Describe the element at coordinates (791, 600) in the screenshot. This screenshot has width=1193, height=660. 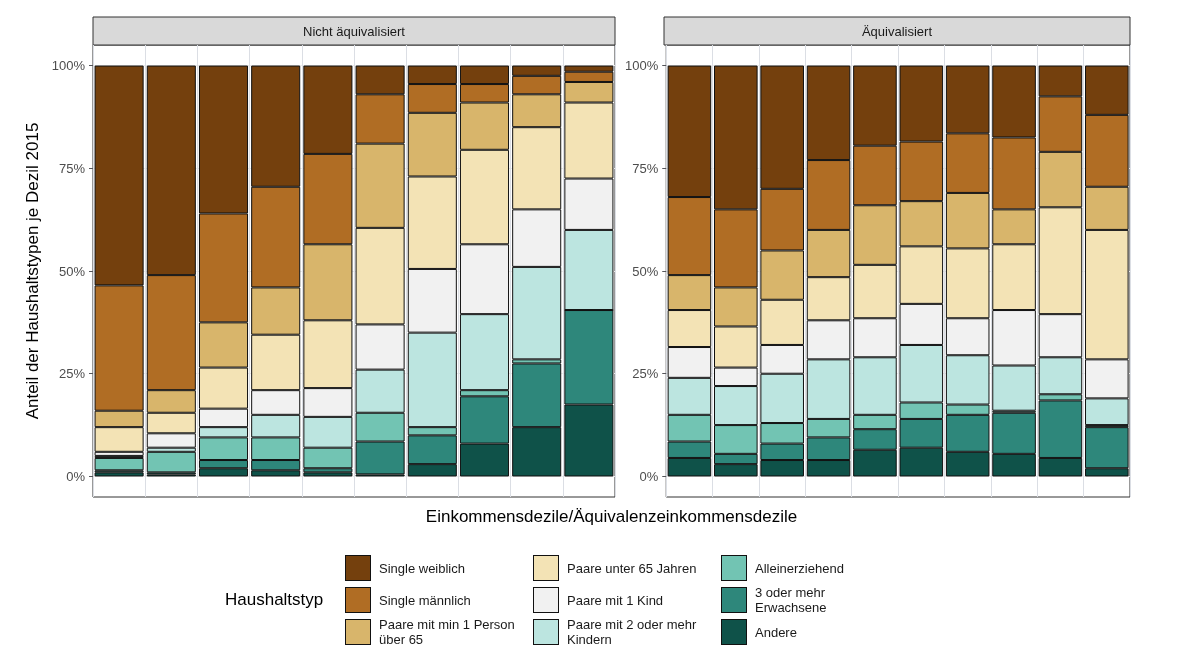
I see `legend-label: 3 oder mehr Erwachsene` at that location.